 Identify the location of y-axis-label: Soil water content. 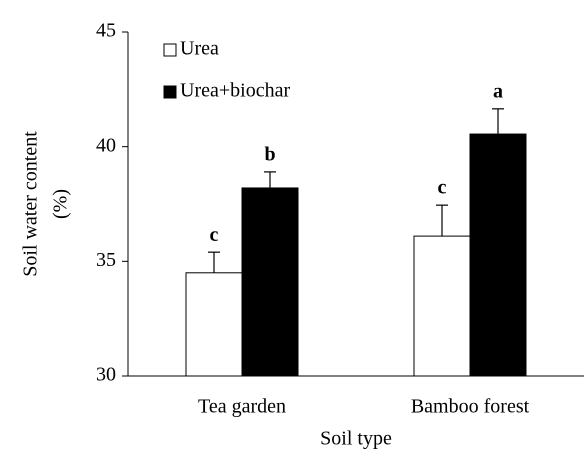
(31, 204).